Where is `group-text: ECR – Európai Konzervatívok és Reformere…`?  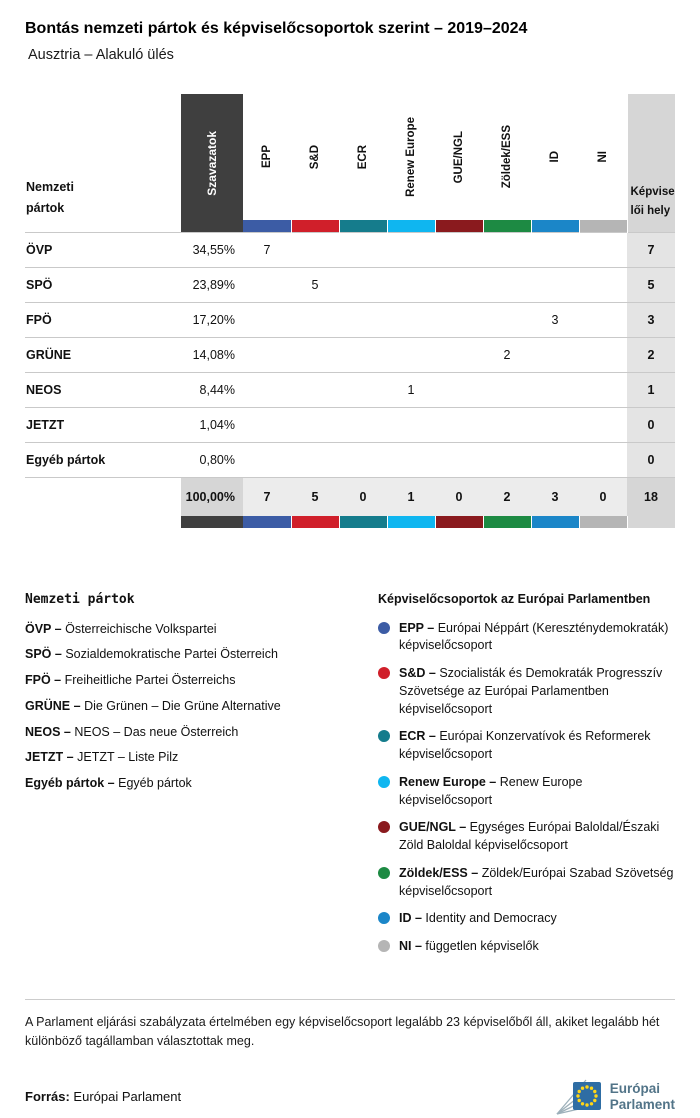
group-text: ECR – Európai Konzervatívok és Reformere… is located at coordinates (537, 746).